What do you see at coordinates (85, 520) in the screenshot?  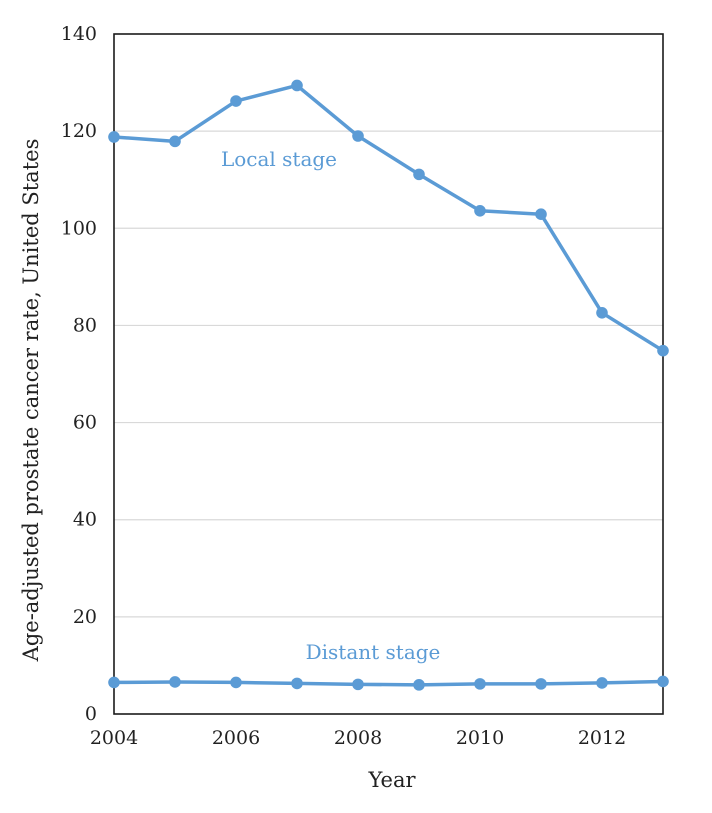 I see `y-tick-label-40: 40` at bounding box center [85, 520].